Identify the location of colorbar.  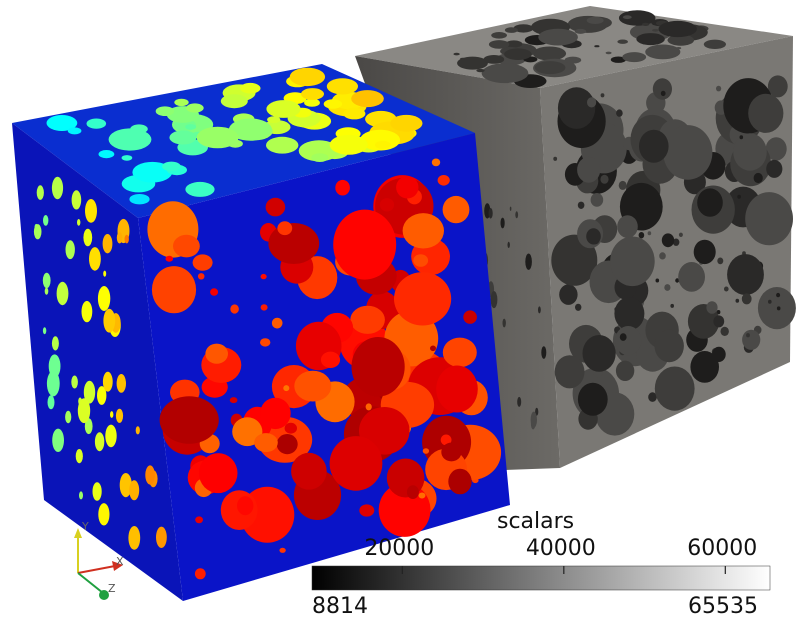
(541, 578).